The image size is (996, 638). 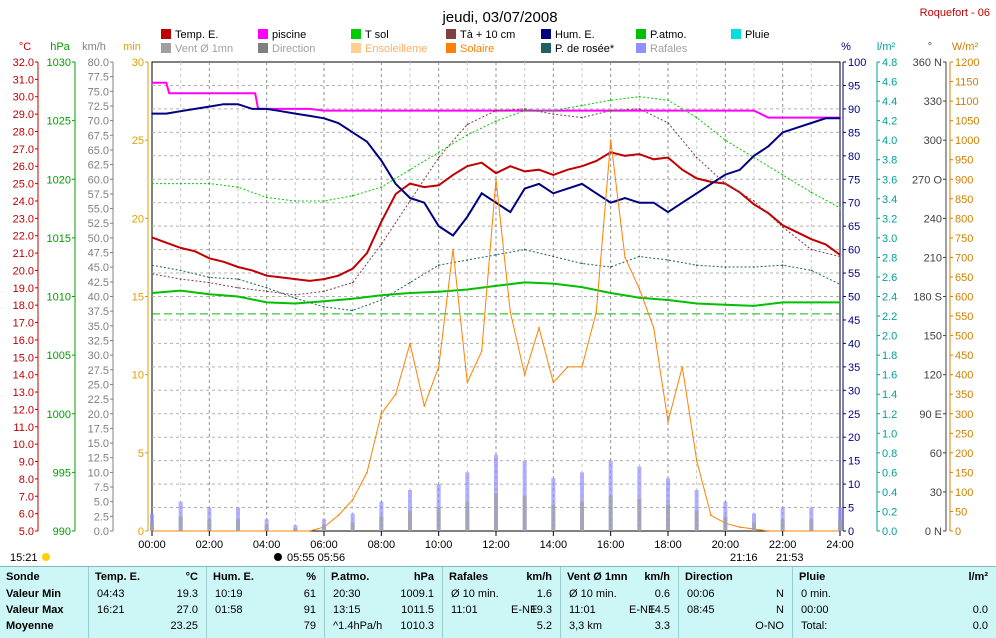 What do you see at coordinates (965, 47) in the screenshot?
I see `solar-axis-unit: W/m²` at bounding box center [965, 47].